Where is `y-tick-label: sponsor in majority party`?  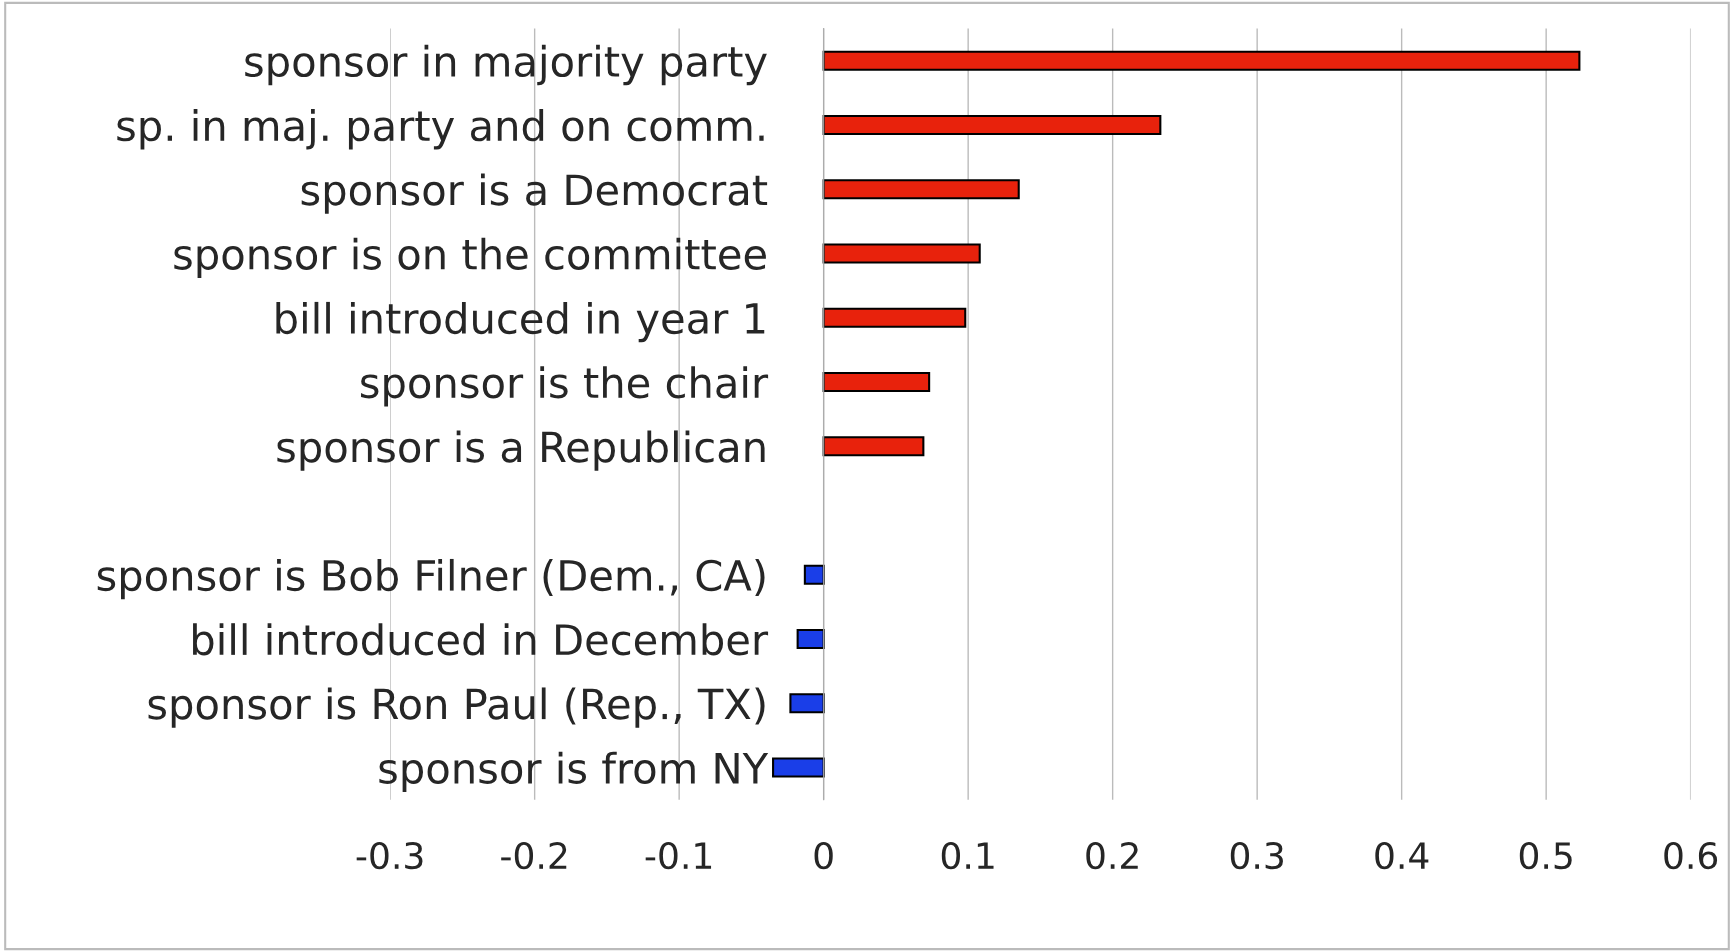 y-tick-label: sponsor in majority party is located at coordinates (506, 65).